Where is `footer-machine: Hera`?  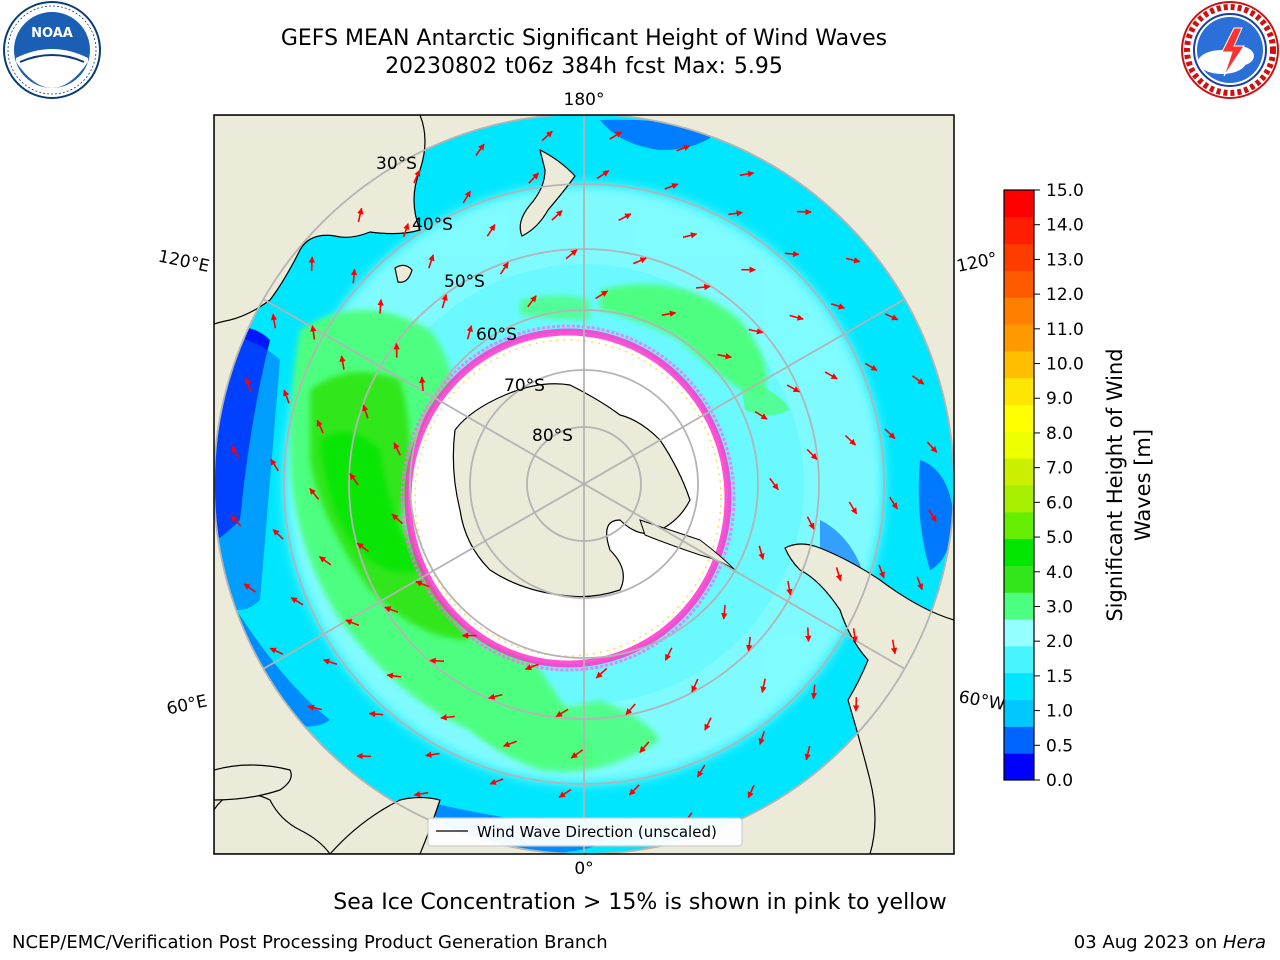
footer-machine: Hera is located at coordinates (1244, 942).